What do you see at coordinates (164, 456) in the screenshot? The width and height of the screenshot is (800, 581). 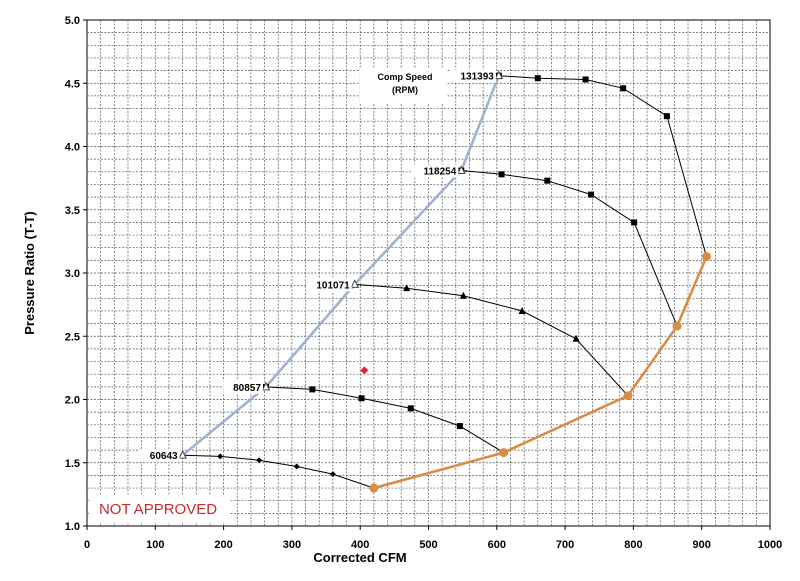 I see `speed-label: 60643` at bounding box center [164, 456].